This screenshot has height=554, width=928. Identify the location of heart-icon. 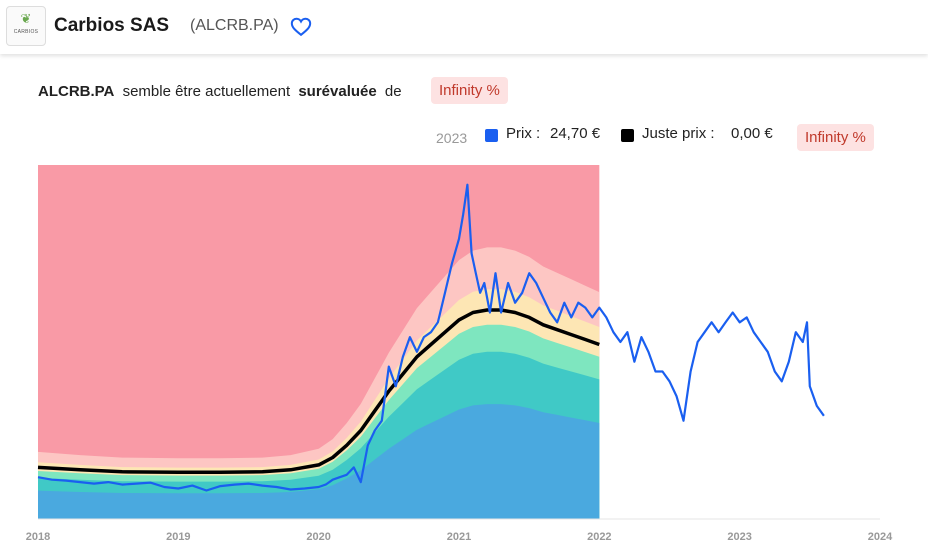
(301, 27).